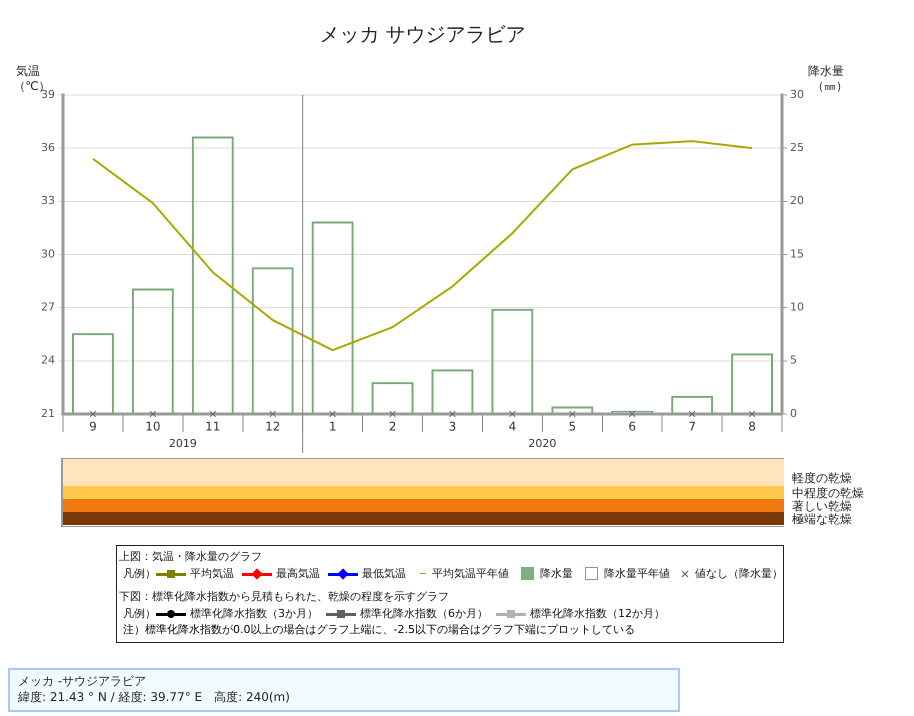 This screenshot has width=914, height=716. Describe the element at coordinates (512, 426) in the screenshot. I see `x-tick-label: 4` at that location.